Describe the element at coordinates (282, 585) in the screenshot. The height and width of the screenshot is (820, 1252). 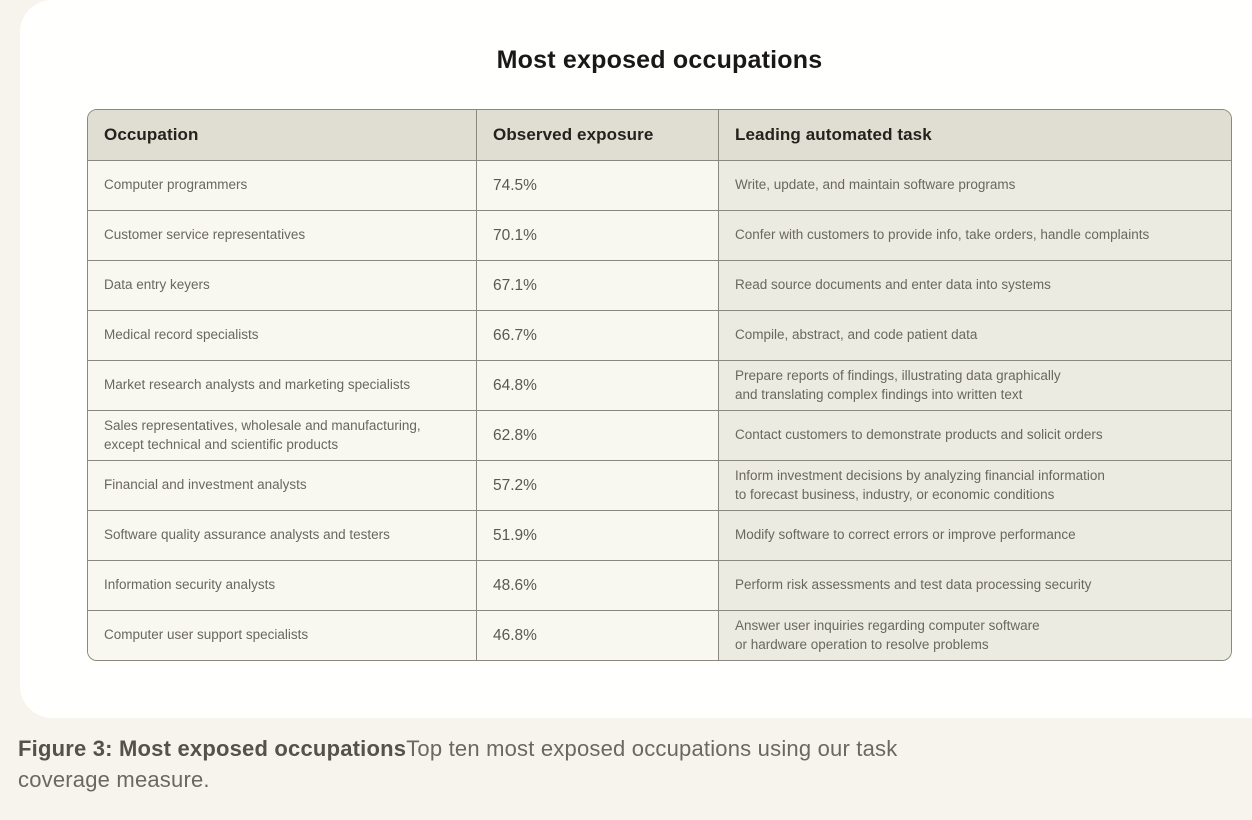
I see `occupation-cell: Information security analysts` at that location.